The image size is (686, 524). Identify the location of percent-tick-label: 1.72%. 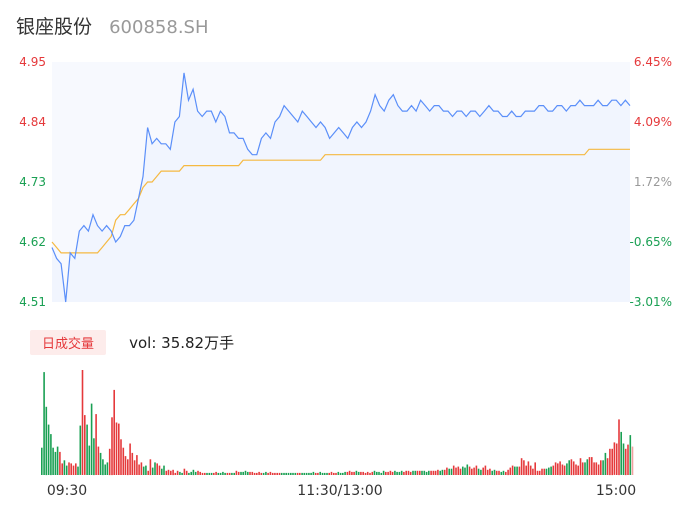
(653, 182).